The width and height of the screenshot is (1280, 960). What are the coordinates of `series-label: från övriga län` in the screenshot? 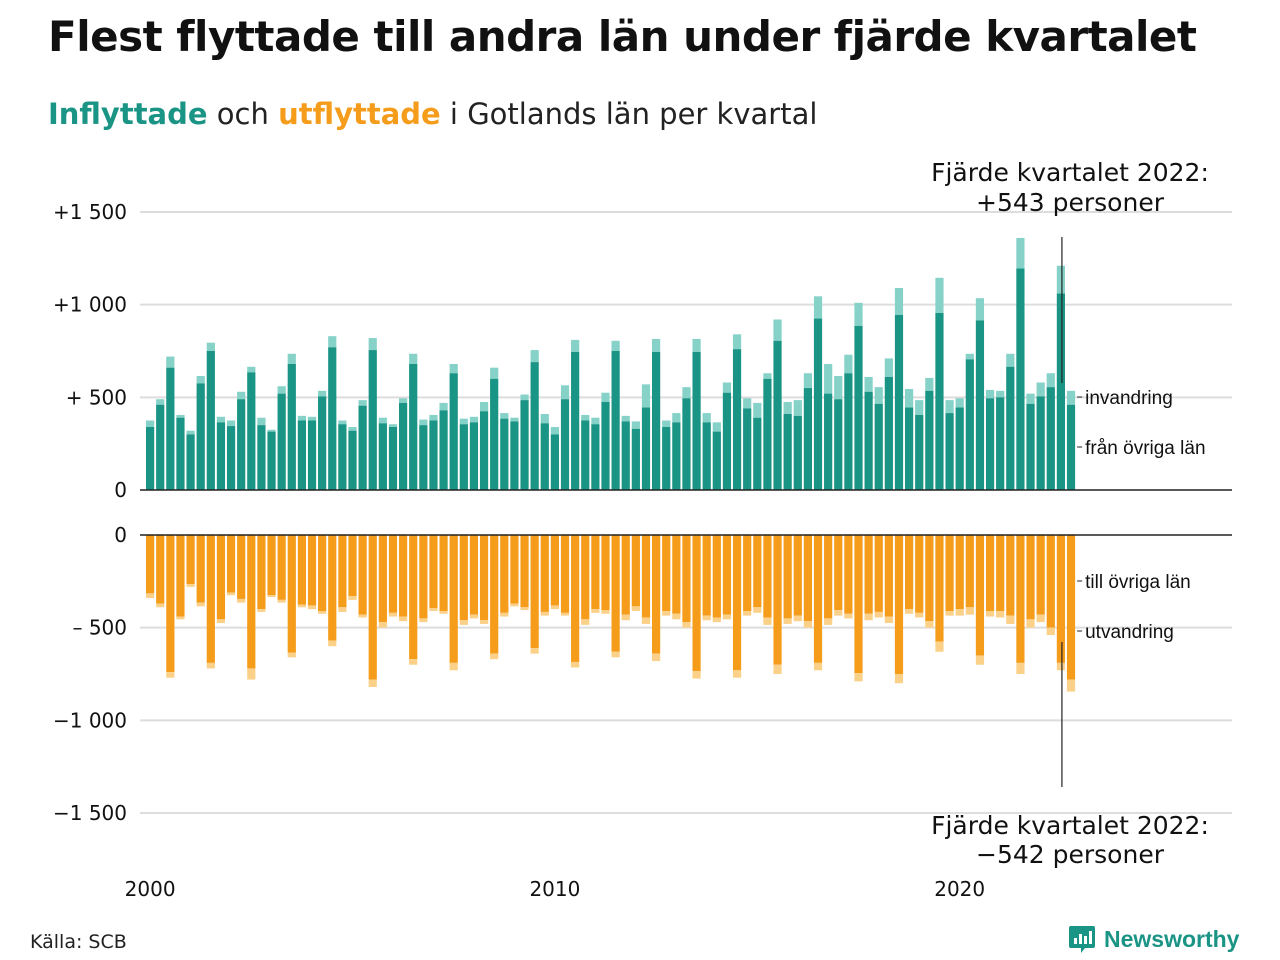 It's located at (1145, 448).